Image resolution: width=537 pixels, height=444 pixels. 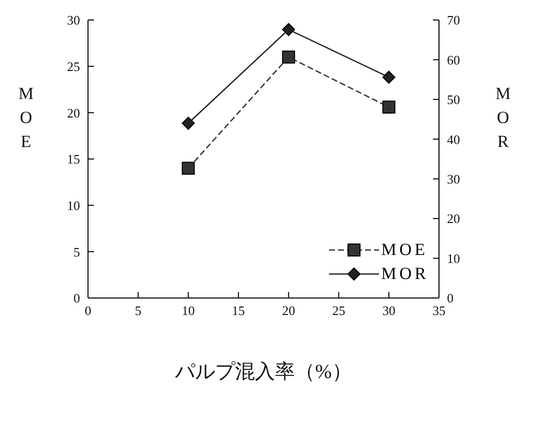 I want to click on x-axis-title: パルプ混入率（%）, so click(x=263, y=372).